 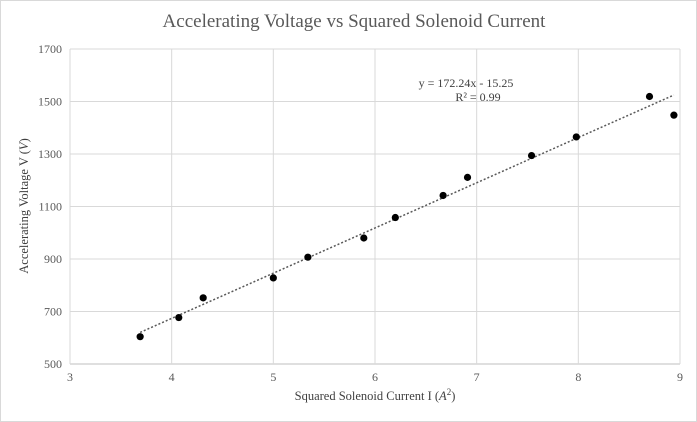 What do you see at coordinates (466, 83) in the screenshot?
I see `trendline-equation: y = 172.24x - 15.25` at bounding box center [466, 83].